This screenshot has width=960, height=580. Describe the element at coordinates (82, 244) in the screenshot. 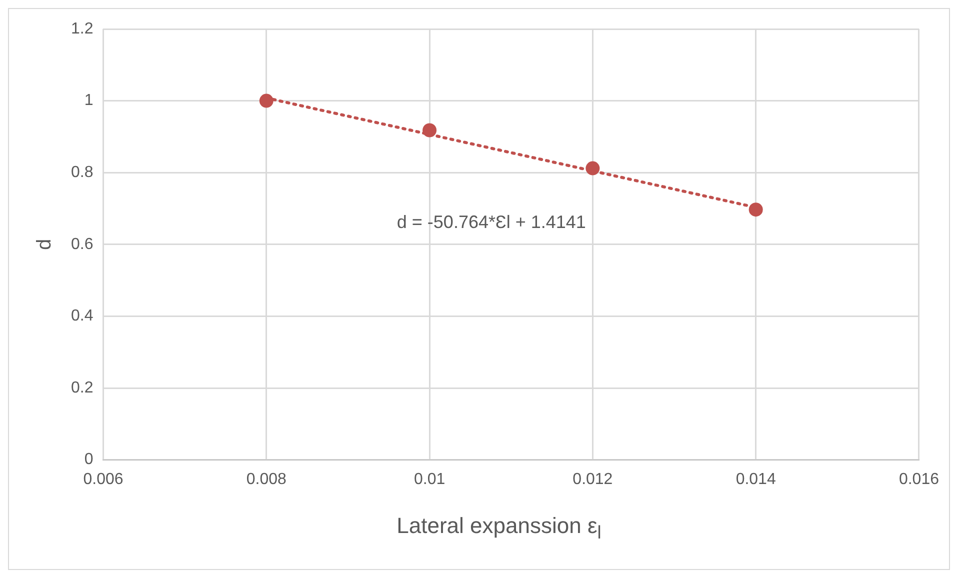

I see `y-tick-label: 0.6` at that location.